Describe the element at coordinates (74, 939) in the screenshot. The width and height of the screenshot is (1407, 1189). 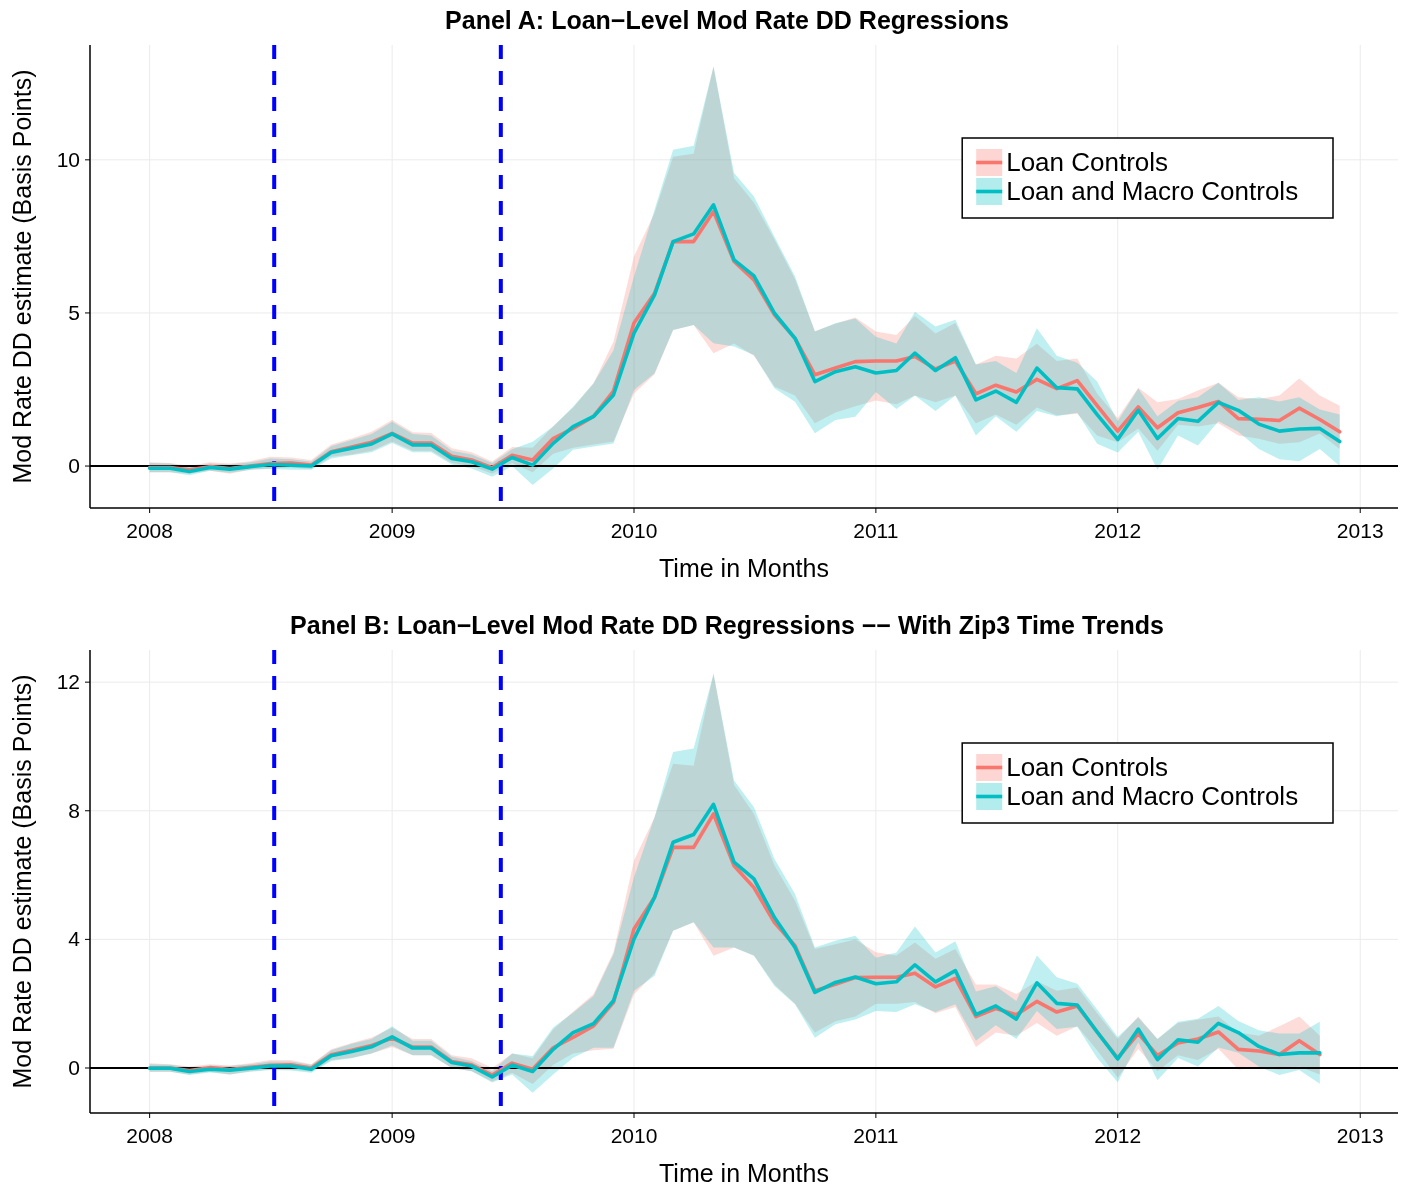
I see `y-tick-label: 4` at that location.